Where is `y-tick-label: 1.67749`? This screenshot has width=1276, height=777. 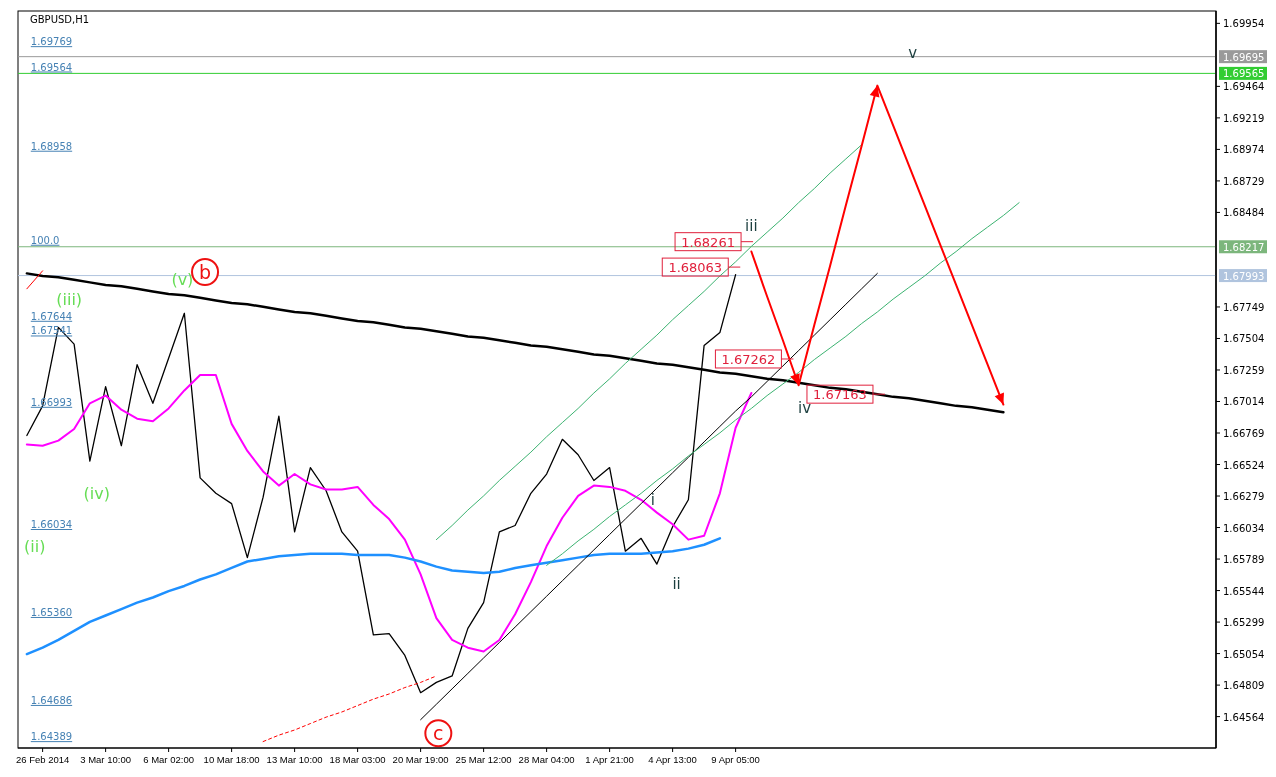
y-tick-label: 1.67749 is located at coordinates (1244, 307).